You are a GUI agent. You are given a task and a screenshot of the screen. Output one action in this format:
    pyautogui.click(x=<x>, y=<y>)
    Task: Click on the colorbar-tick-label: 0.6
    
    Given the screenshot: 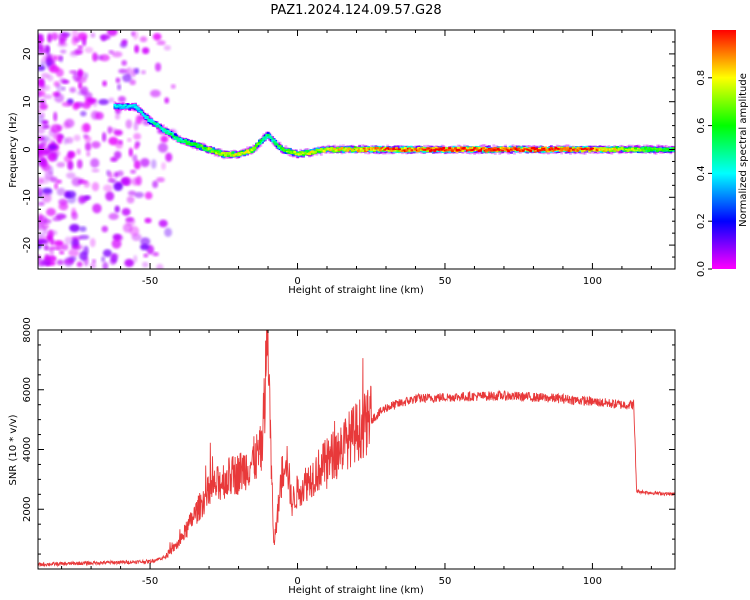 What is the action you would take?
    pyautogui.click(x=701, y=126)
    